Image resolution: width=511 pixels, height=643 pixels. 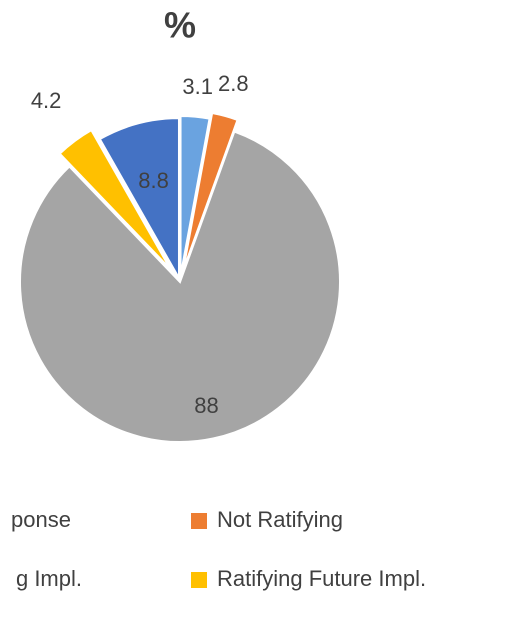 I want to click on data-label: 3.1, so click(x=197, y=86).